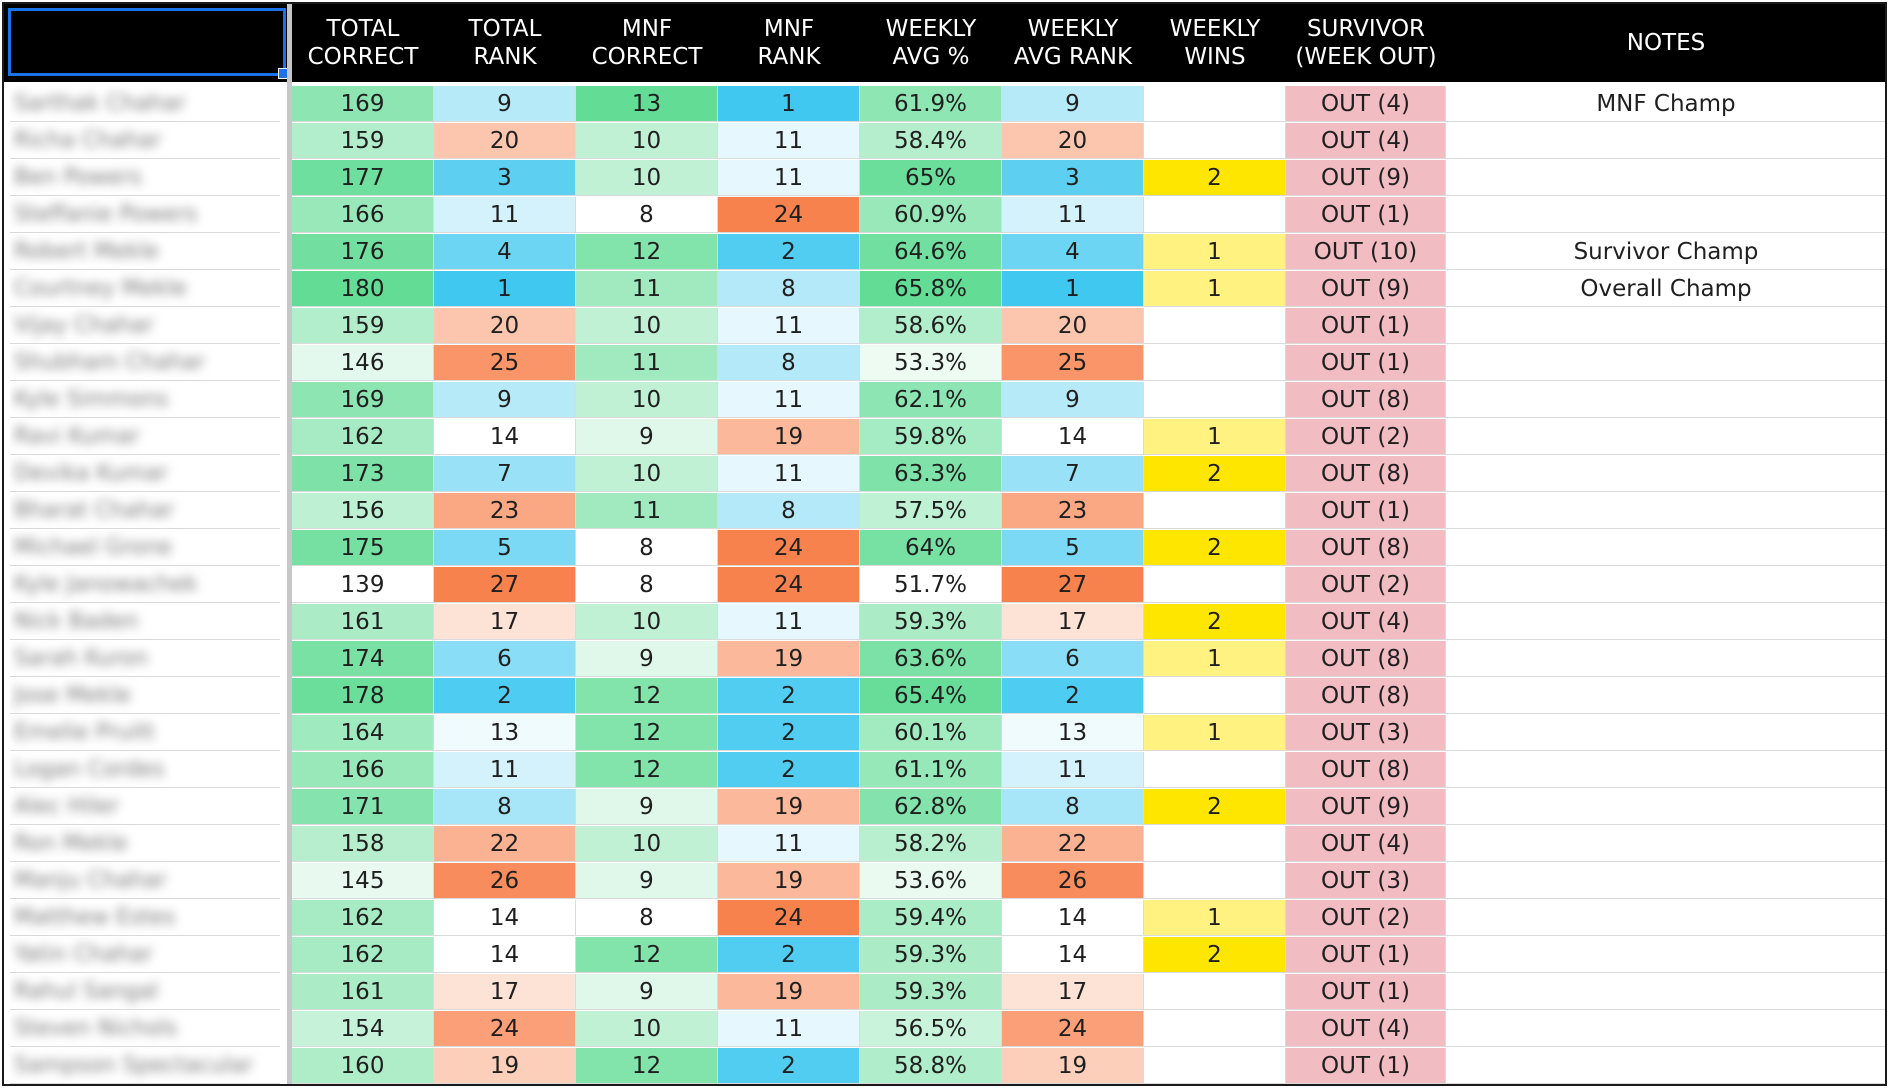  Describe the element at coordinates (931, 474) in the screenshot. I see `cell-weekly-avg: 63.3%` at that location.